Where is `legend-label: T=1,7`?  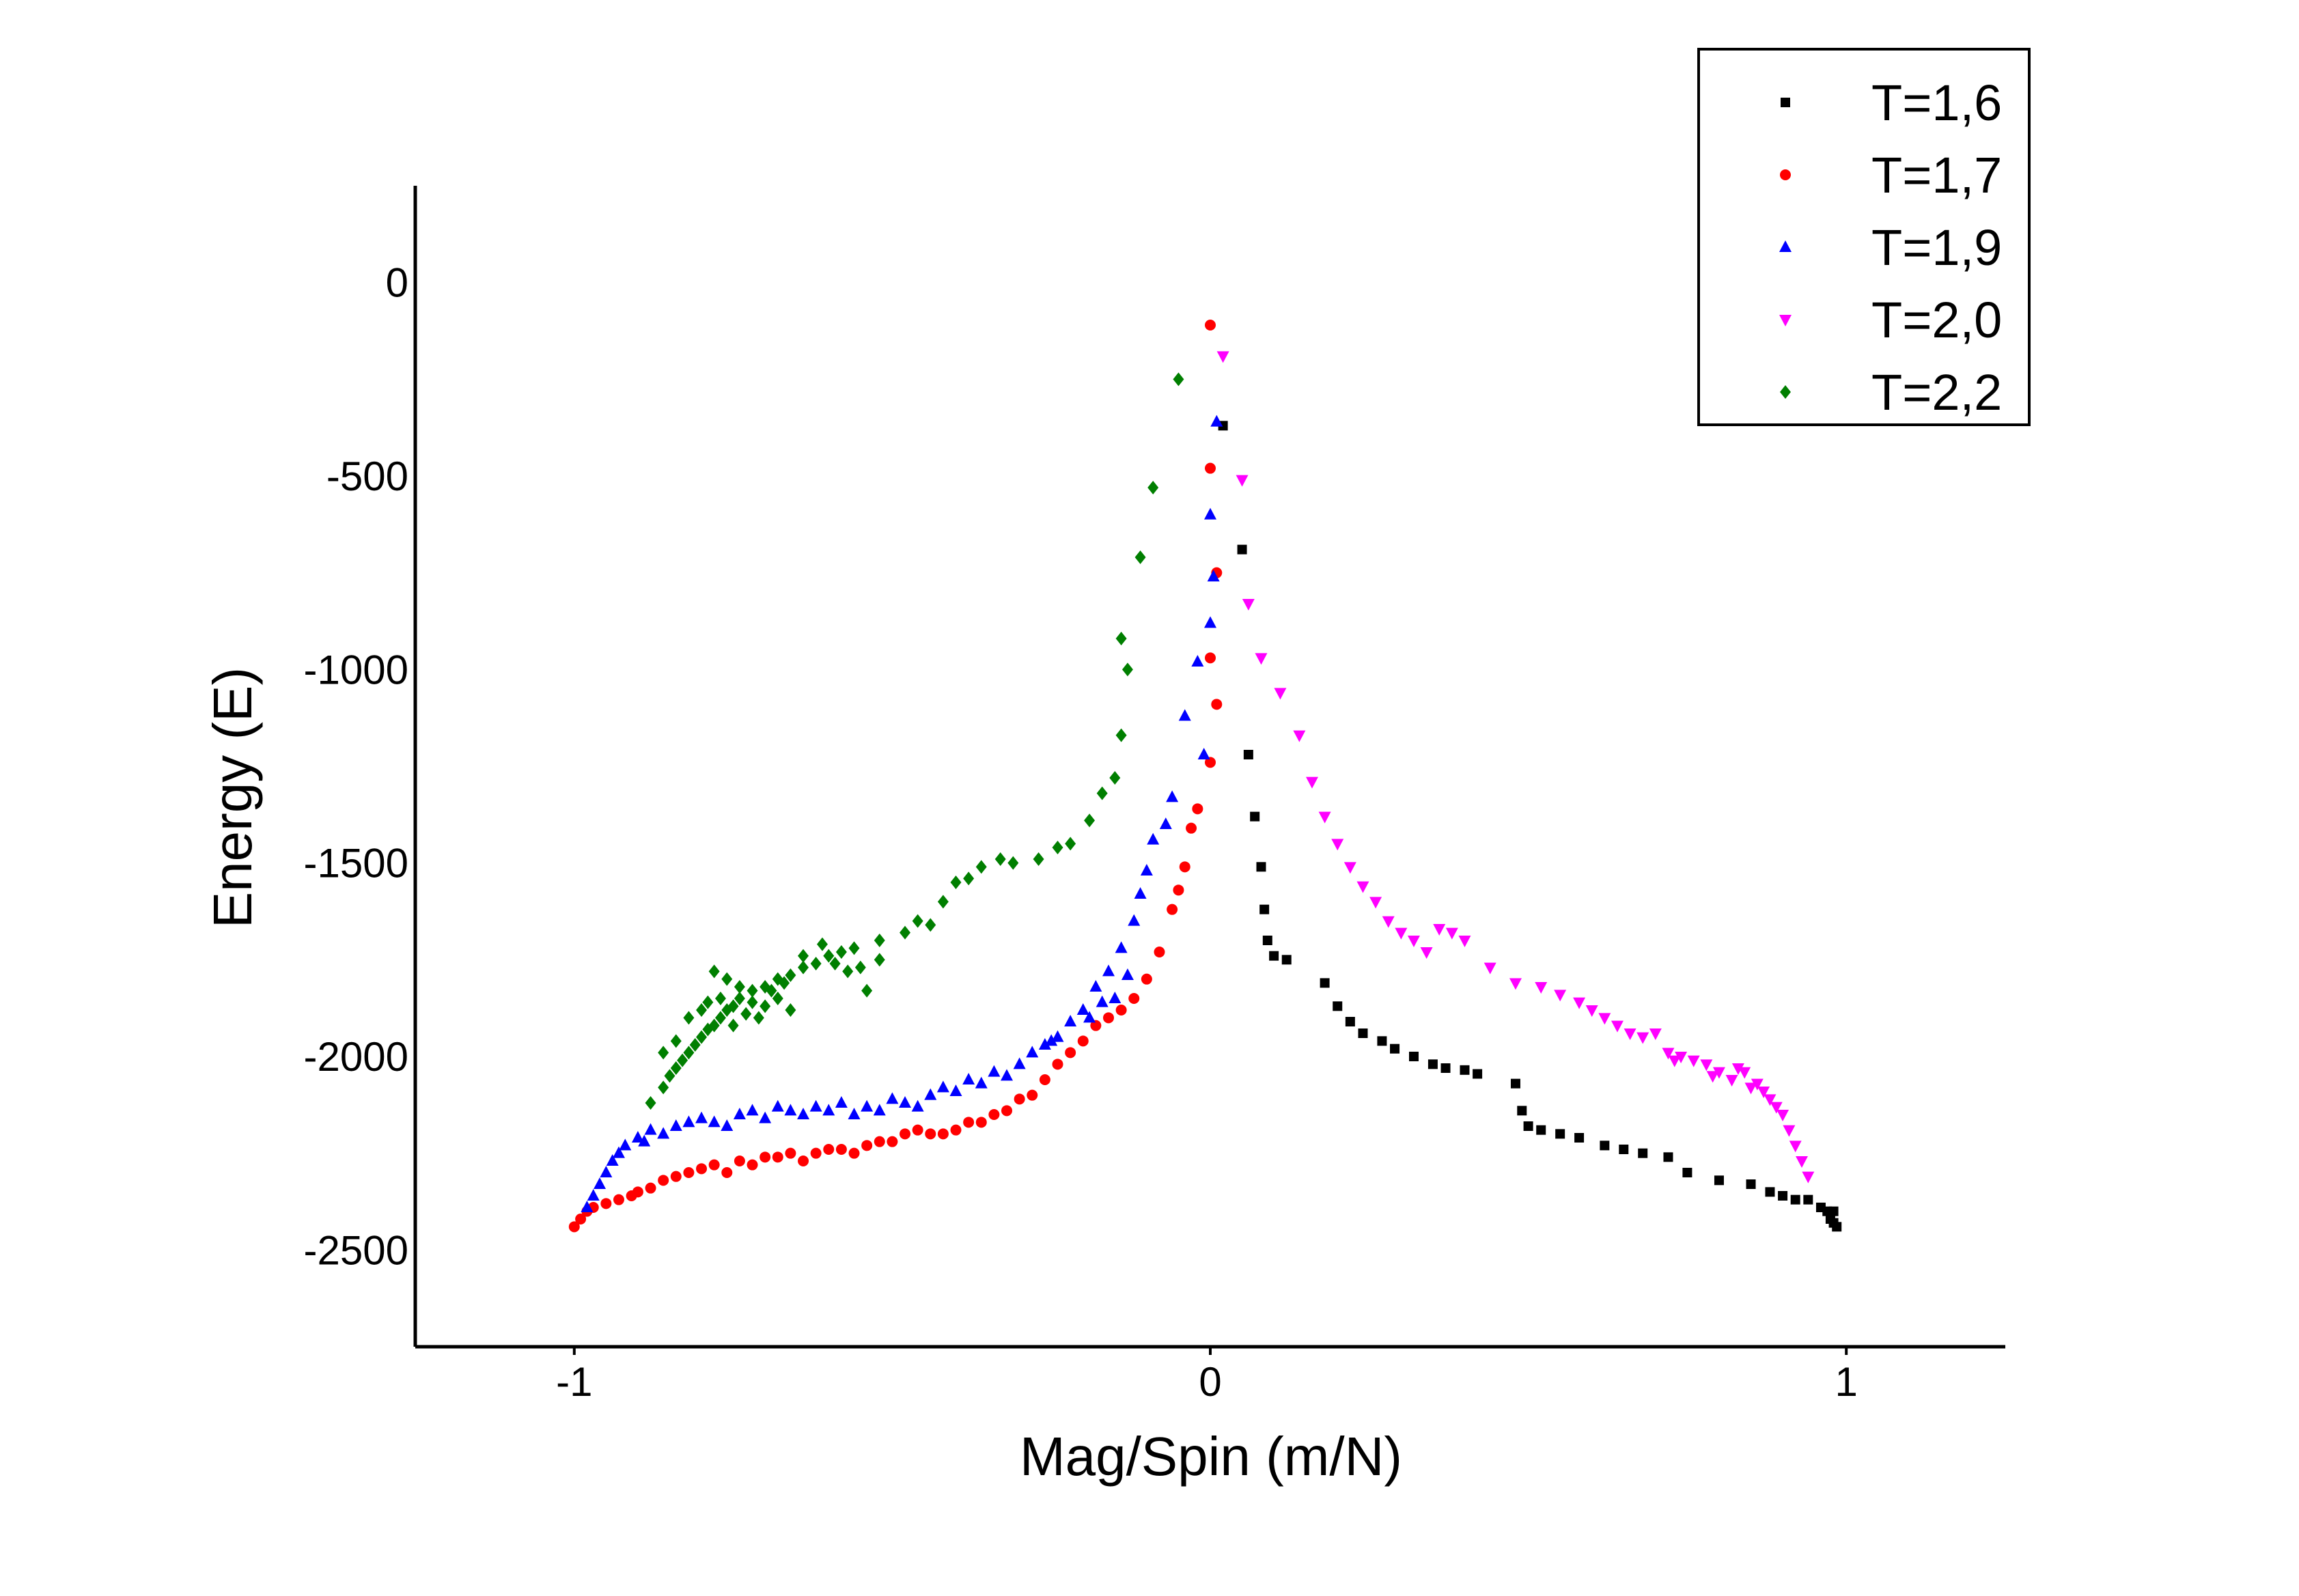
legend-label: T=1,7 is located at coordinates (1937, 175).